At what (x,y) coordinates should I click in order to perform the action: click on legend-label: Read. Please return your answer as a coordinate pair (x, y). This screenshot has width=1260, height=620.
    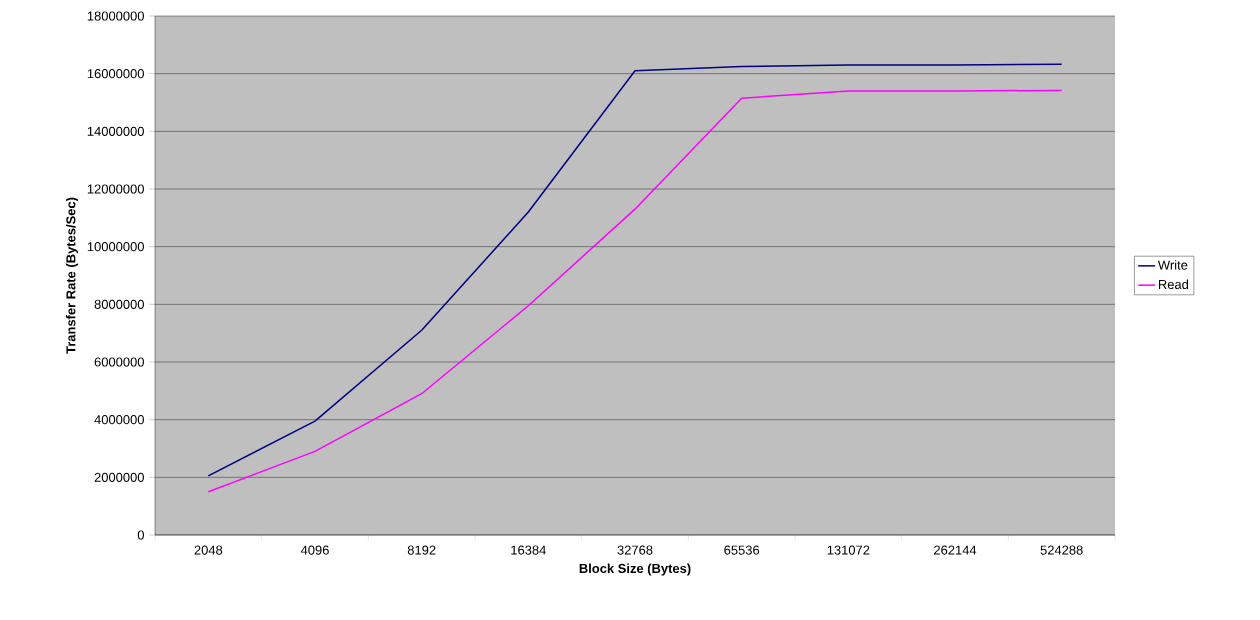
    Looking at the image, I should click on (1173, 284).